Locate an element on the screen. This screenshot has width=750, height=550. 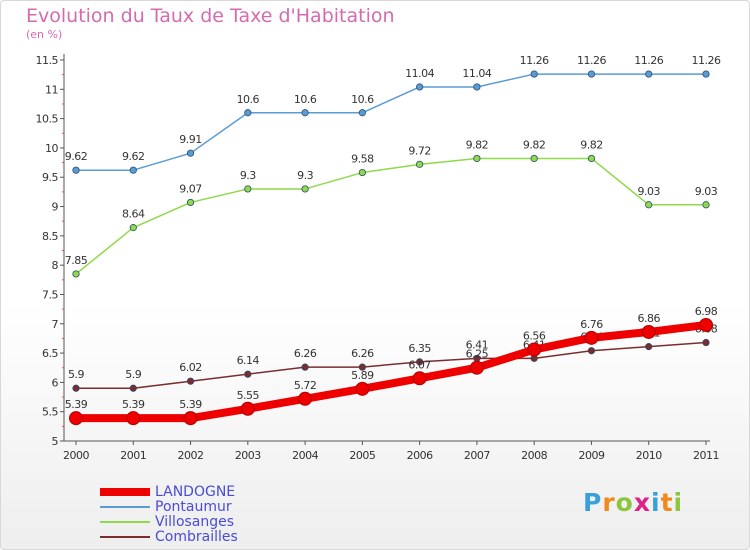
legend-swatch-combrailles is located at coordinates (125, 537).